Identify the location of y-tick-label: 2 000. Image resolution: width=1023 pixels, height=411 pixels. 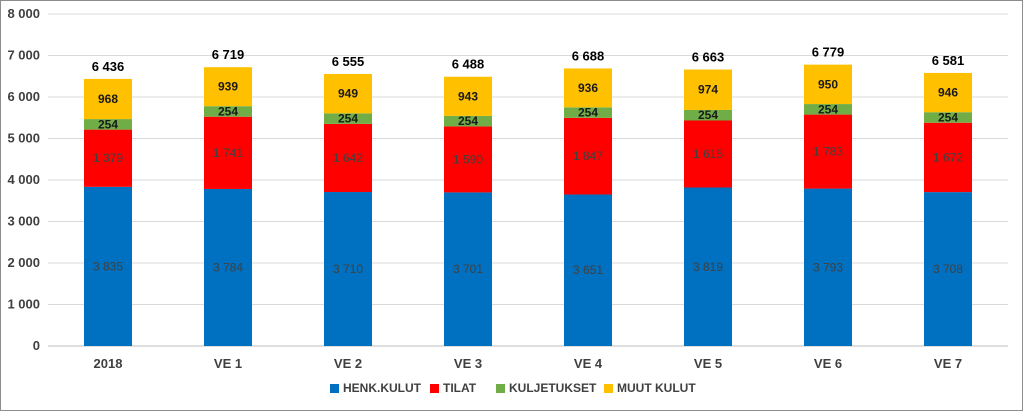
(23, 262).